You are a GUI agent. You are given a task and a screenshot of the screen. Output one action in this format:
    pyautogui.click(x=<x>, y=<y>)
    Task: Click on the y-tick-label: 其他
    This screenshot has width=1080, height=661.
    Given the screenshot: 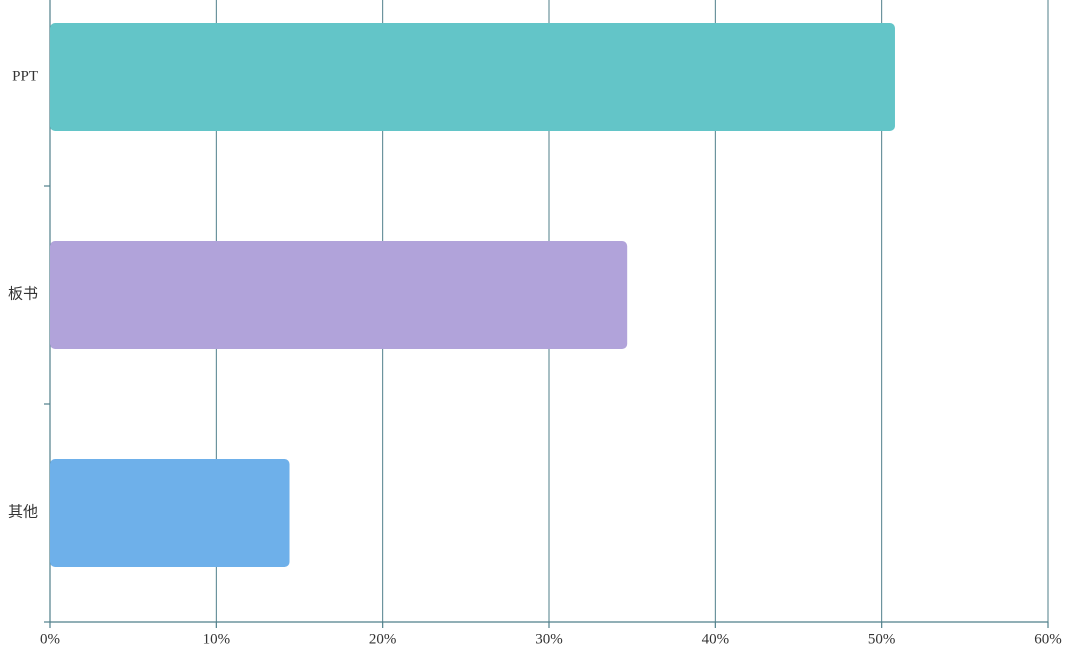 What is the action you would take?
    pyautogui.click(x=23, y=511)
    